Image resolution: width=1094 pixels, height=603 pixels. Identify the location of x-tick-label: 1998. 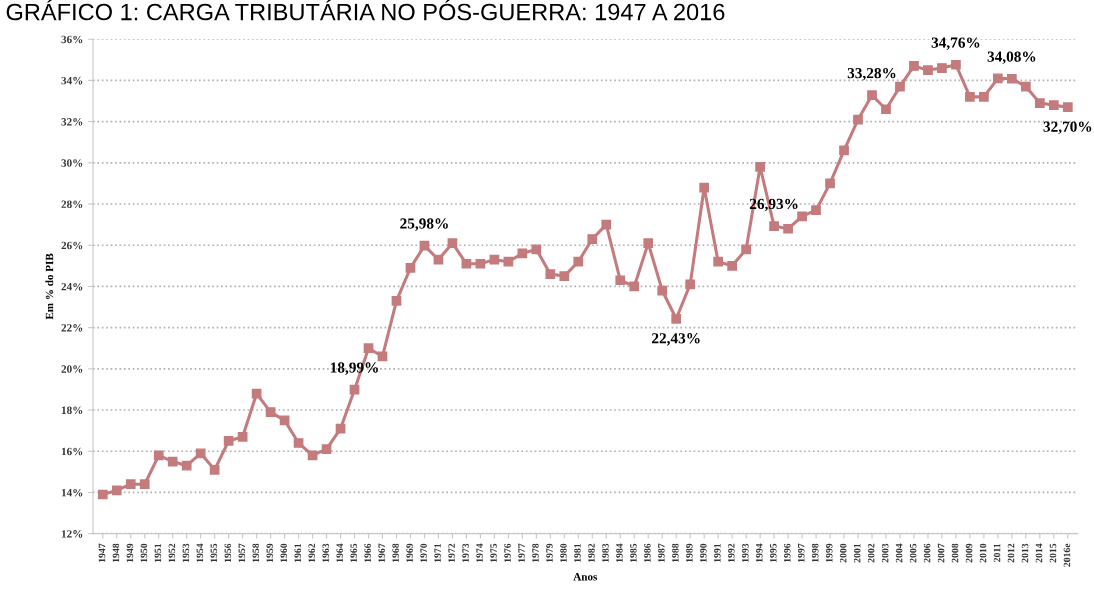
(815, 553).